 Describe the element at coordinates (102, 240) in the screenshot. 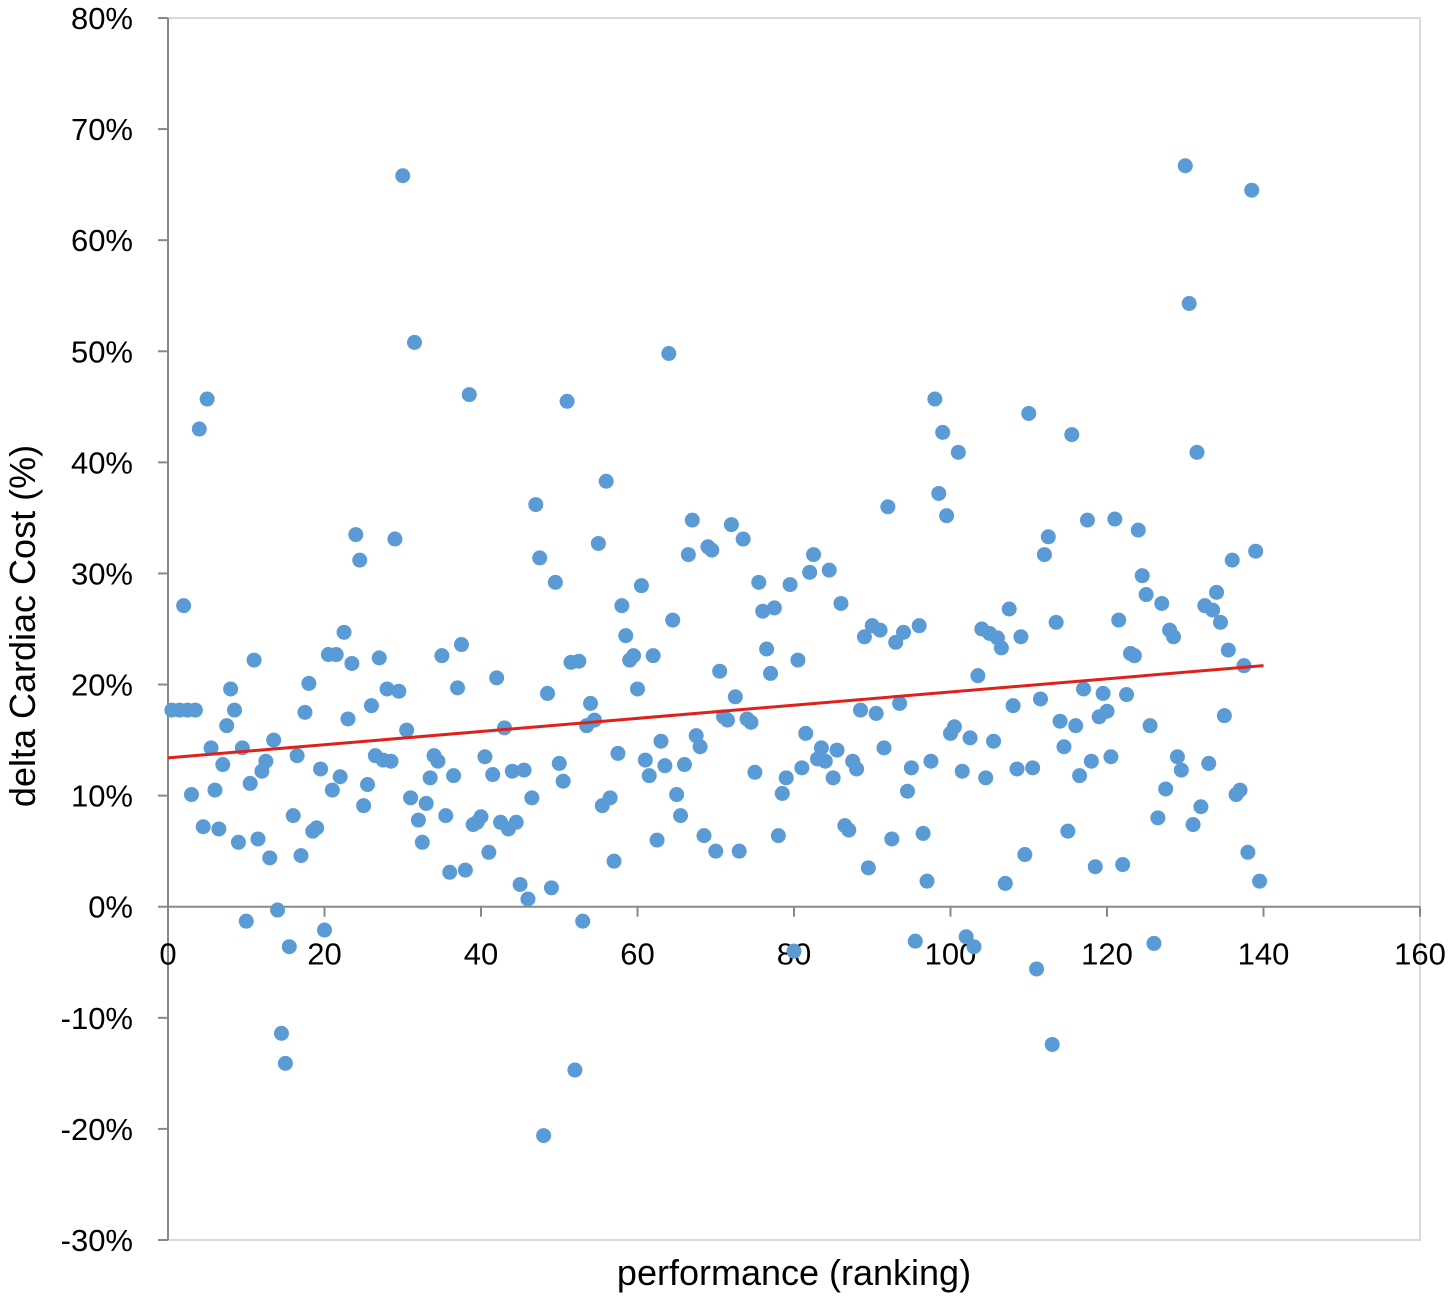

I see `y-tick-label: 60%` at that location.